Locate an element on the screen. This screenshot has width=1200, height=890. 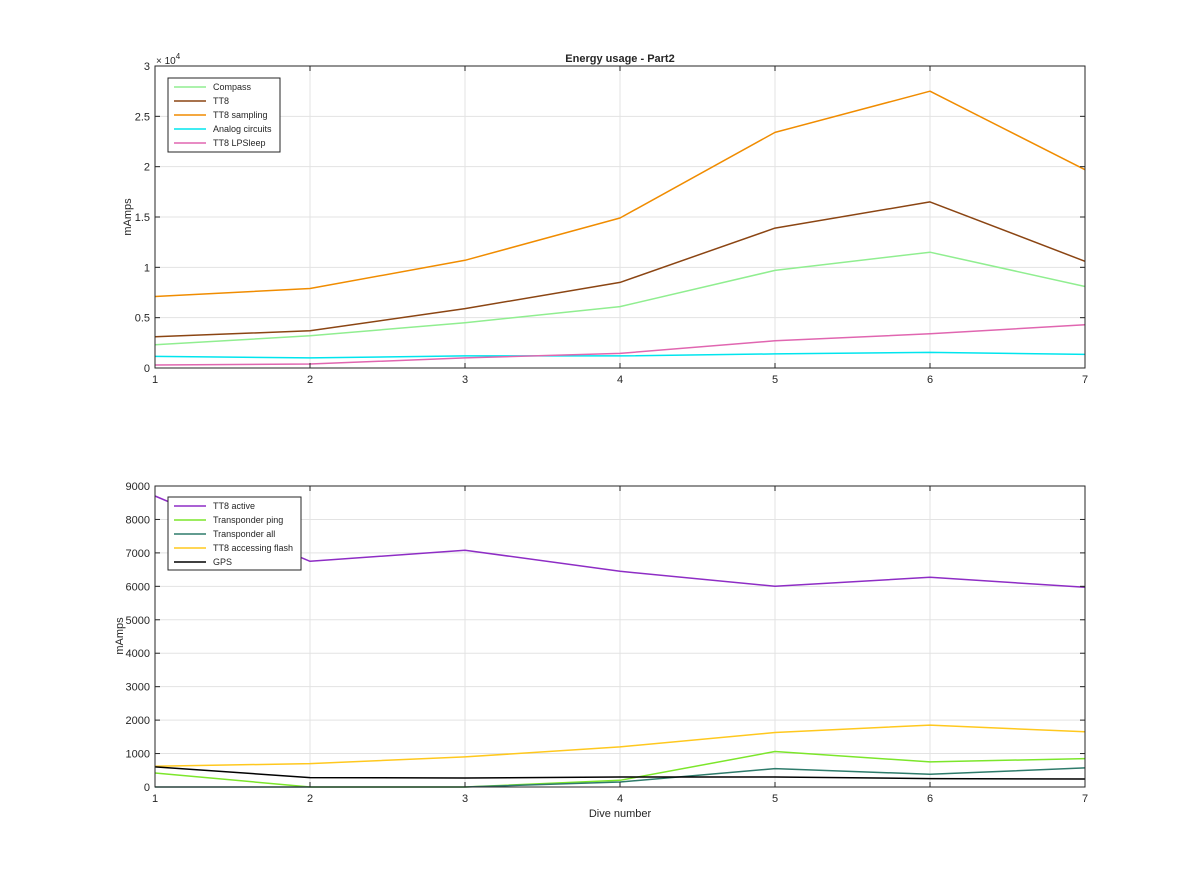
legend-label: TT8 is located at coordinates (221, 101).